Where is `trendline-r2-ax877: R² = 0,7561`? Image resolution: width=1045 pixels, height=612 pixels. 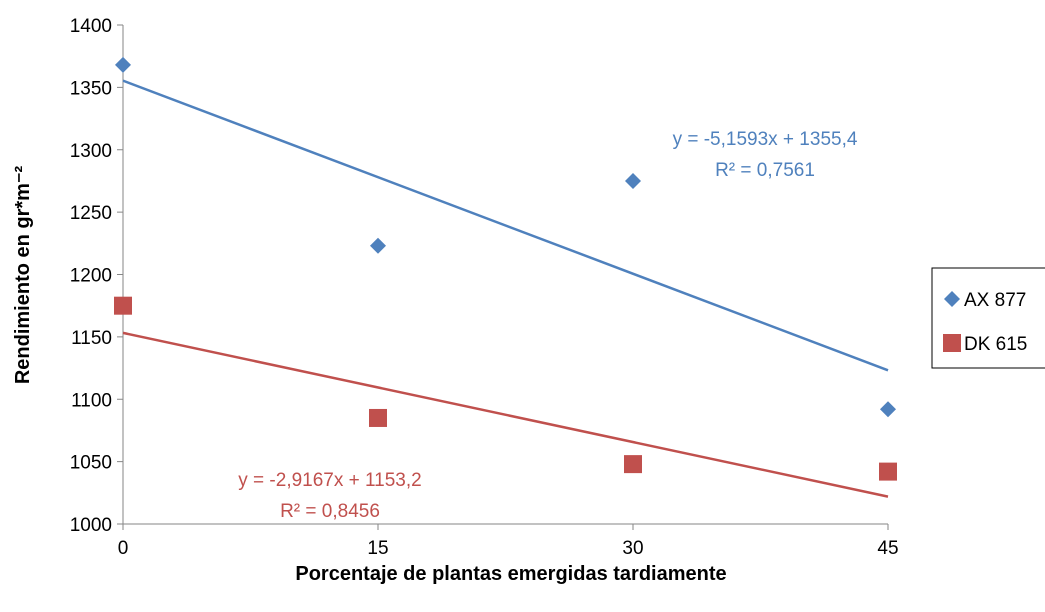
trendline-r2-ax877: R² = 0,7561 is located at coordinates (765, 170).